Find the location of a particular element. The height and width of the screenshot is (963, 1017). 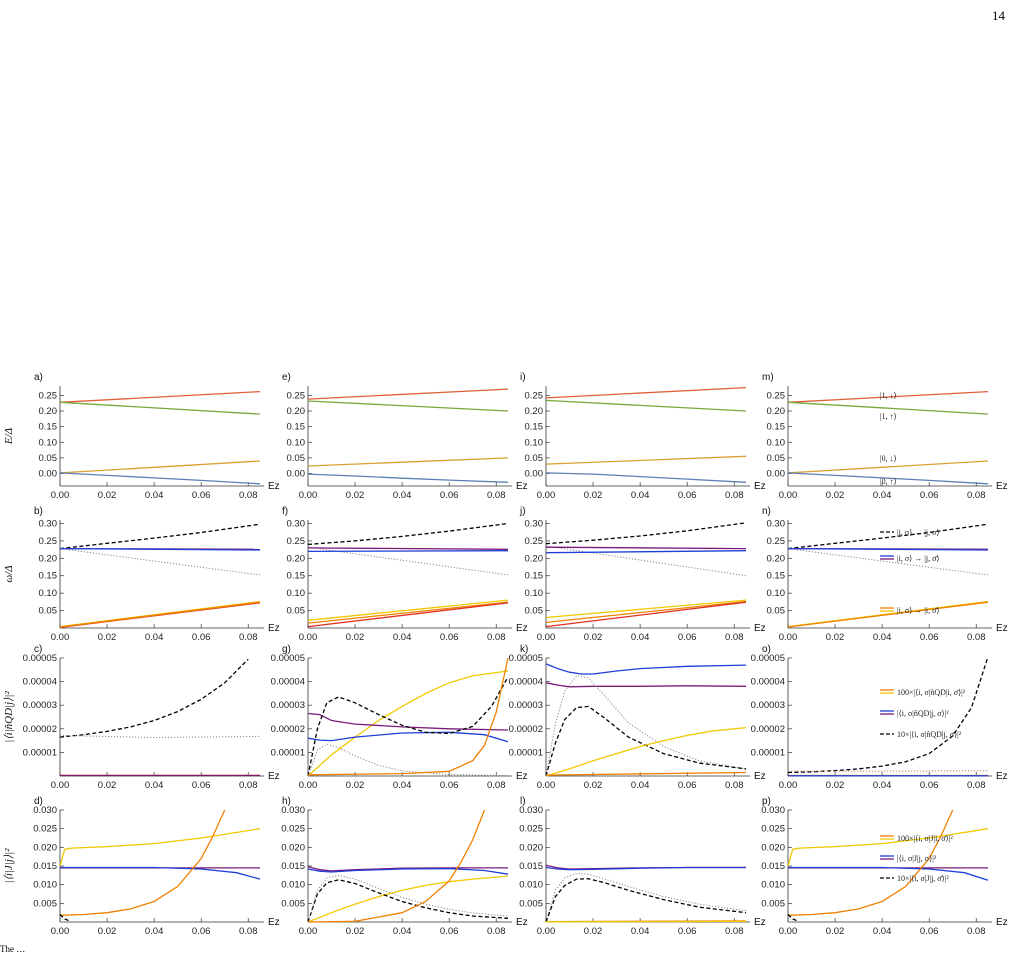

legend-label: 100×|⟨i, σ|n̂QD|i, σ̄⟩|² is located at coordinates (931, 692).